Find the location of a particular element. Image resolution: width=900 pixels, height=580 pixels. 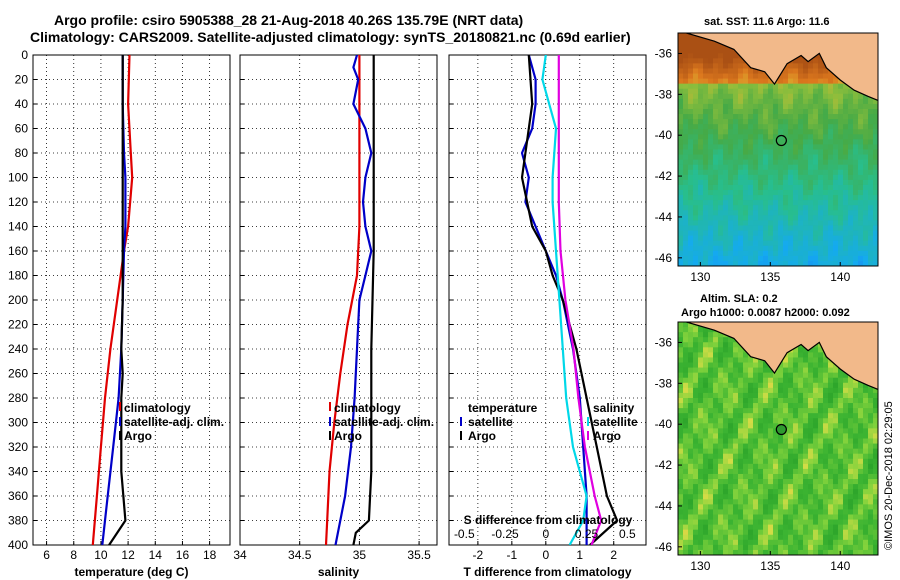

depth-tick-label: 0 is located at coordinates (24, 55).